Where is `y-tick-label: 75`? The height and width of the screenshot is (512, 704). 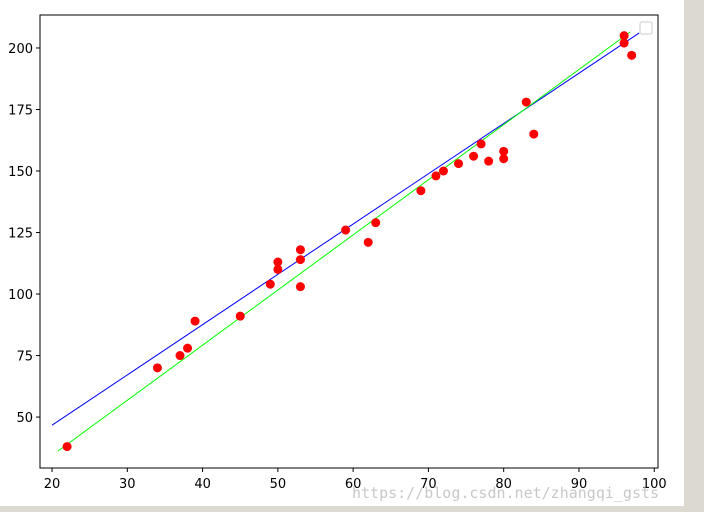 y-tick-label: 75 is located at coordinates (24, 357).